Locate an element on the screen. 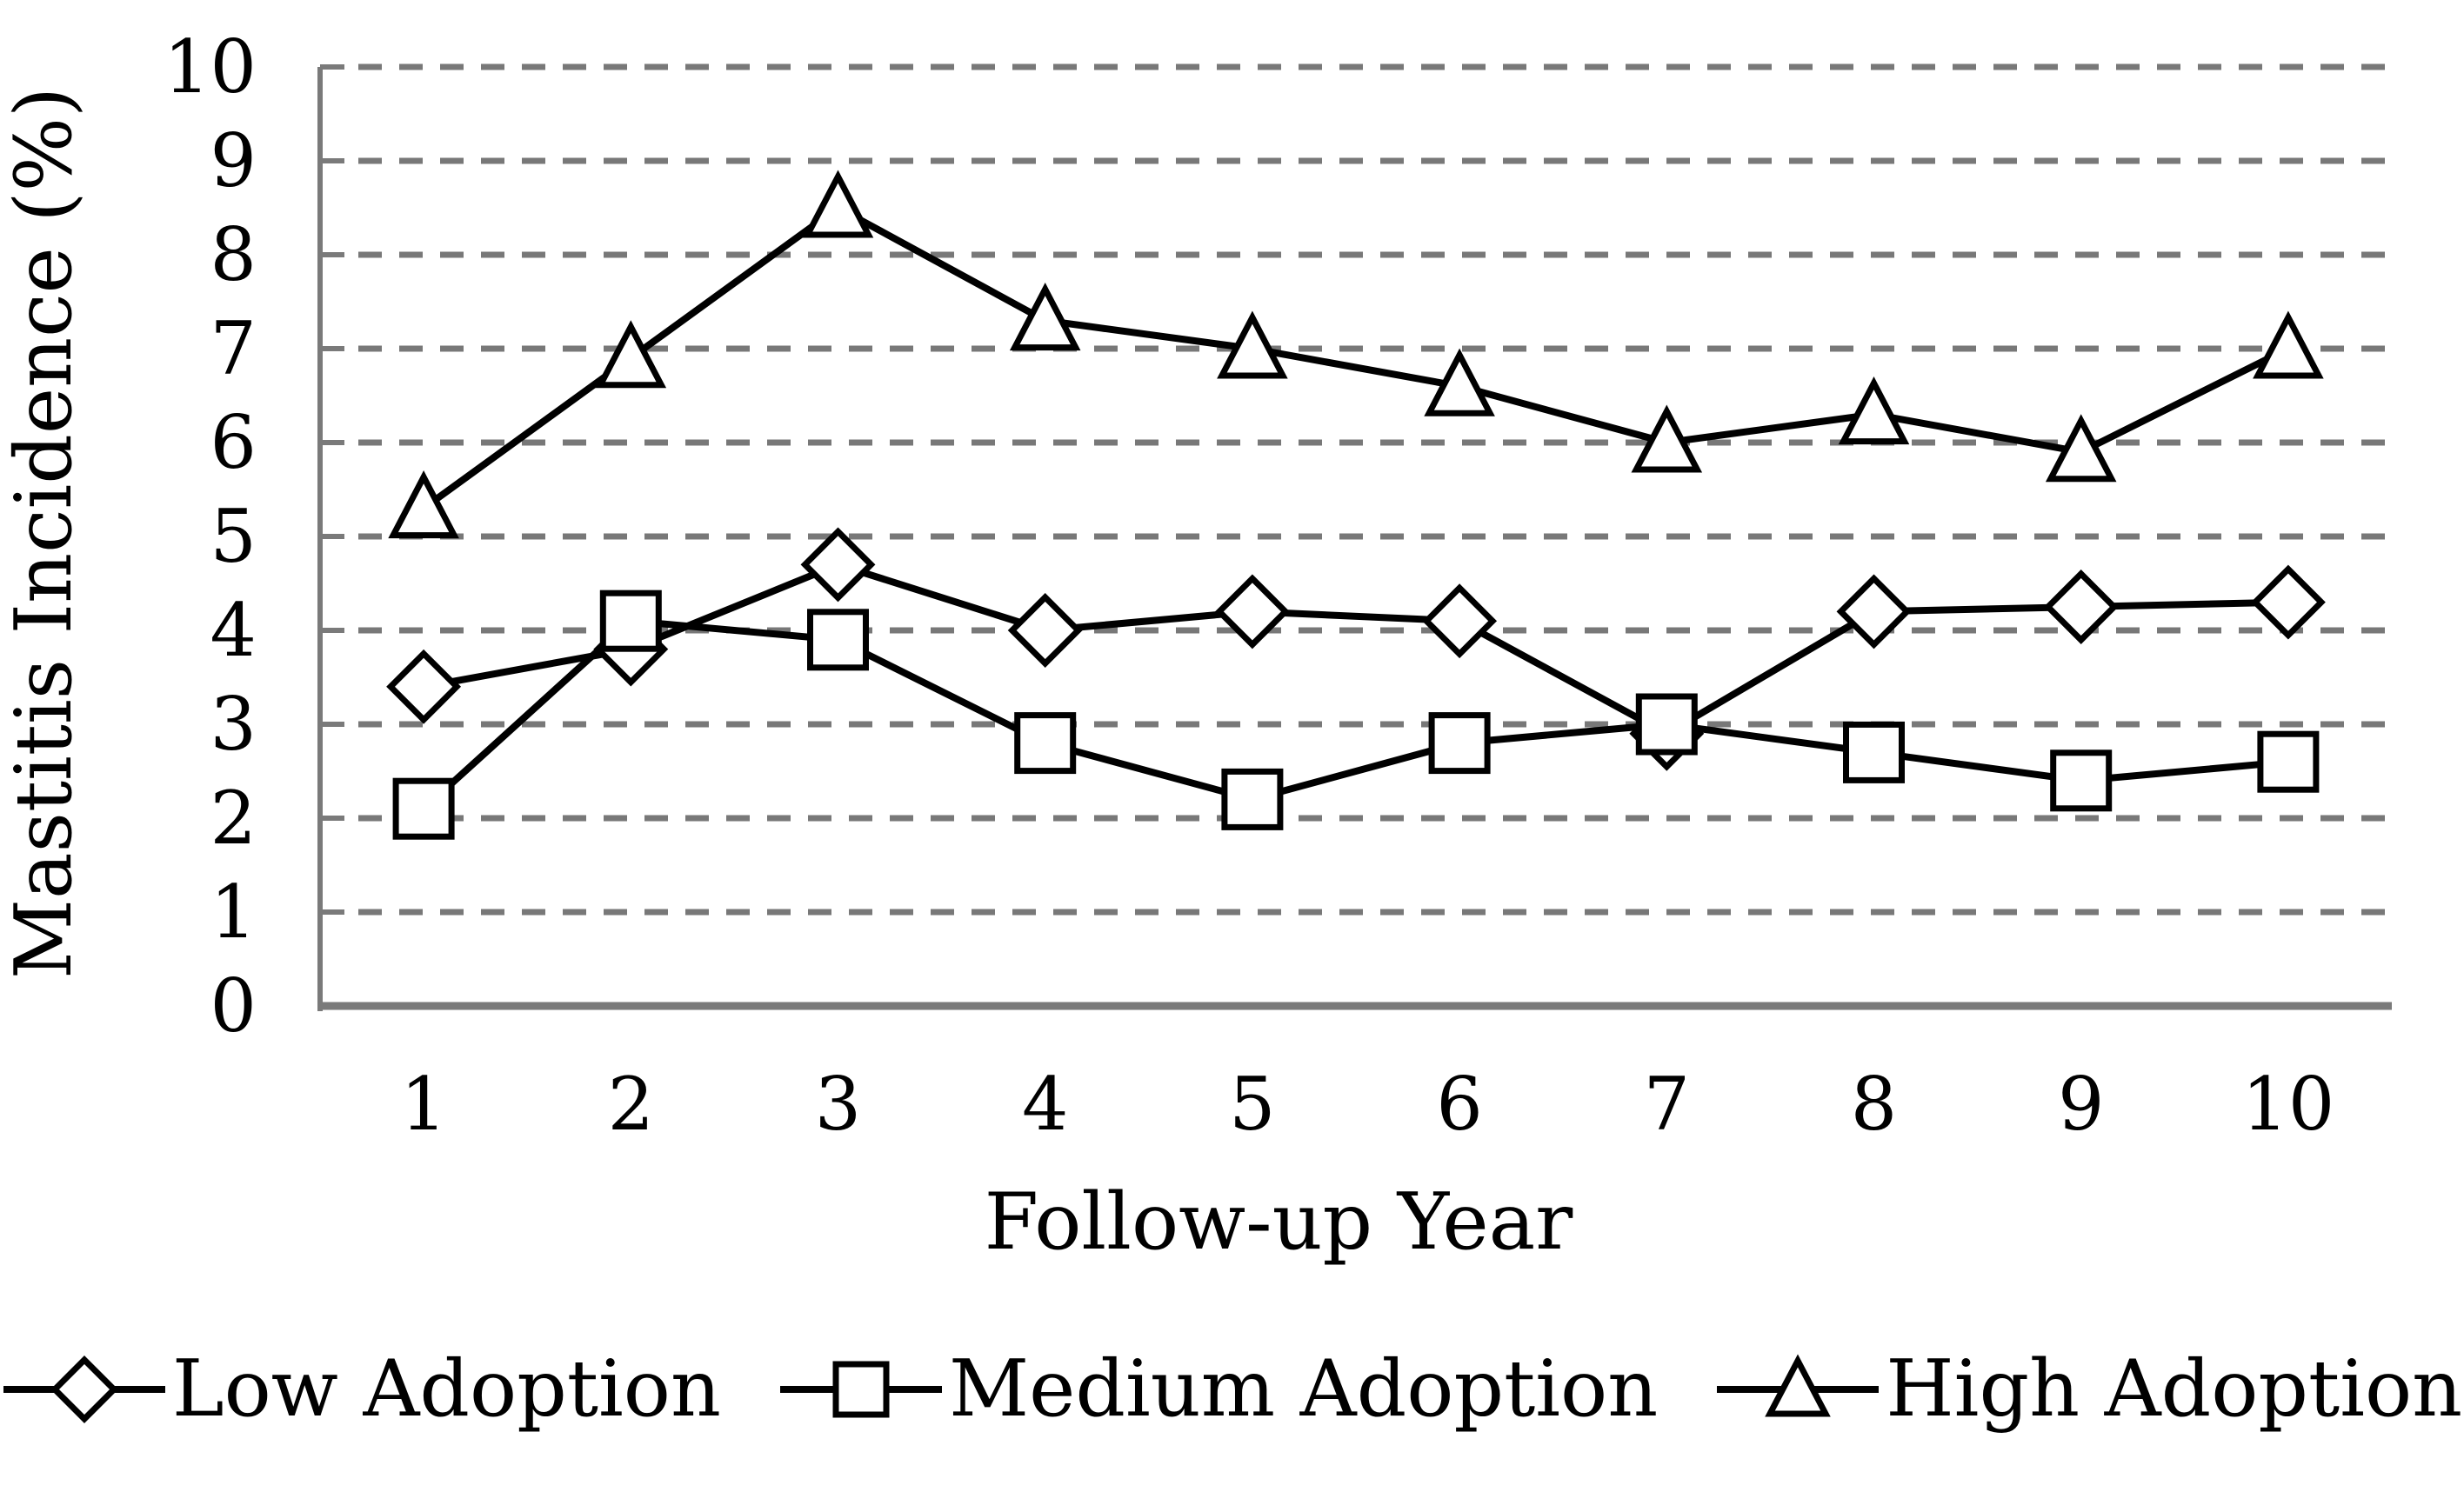 This screenshot has height=1492, width=2464. legend-item-low-adoption: Low Adoption is located at coordinates (361, 1389).